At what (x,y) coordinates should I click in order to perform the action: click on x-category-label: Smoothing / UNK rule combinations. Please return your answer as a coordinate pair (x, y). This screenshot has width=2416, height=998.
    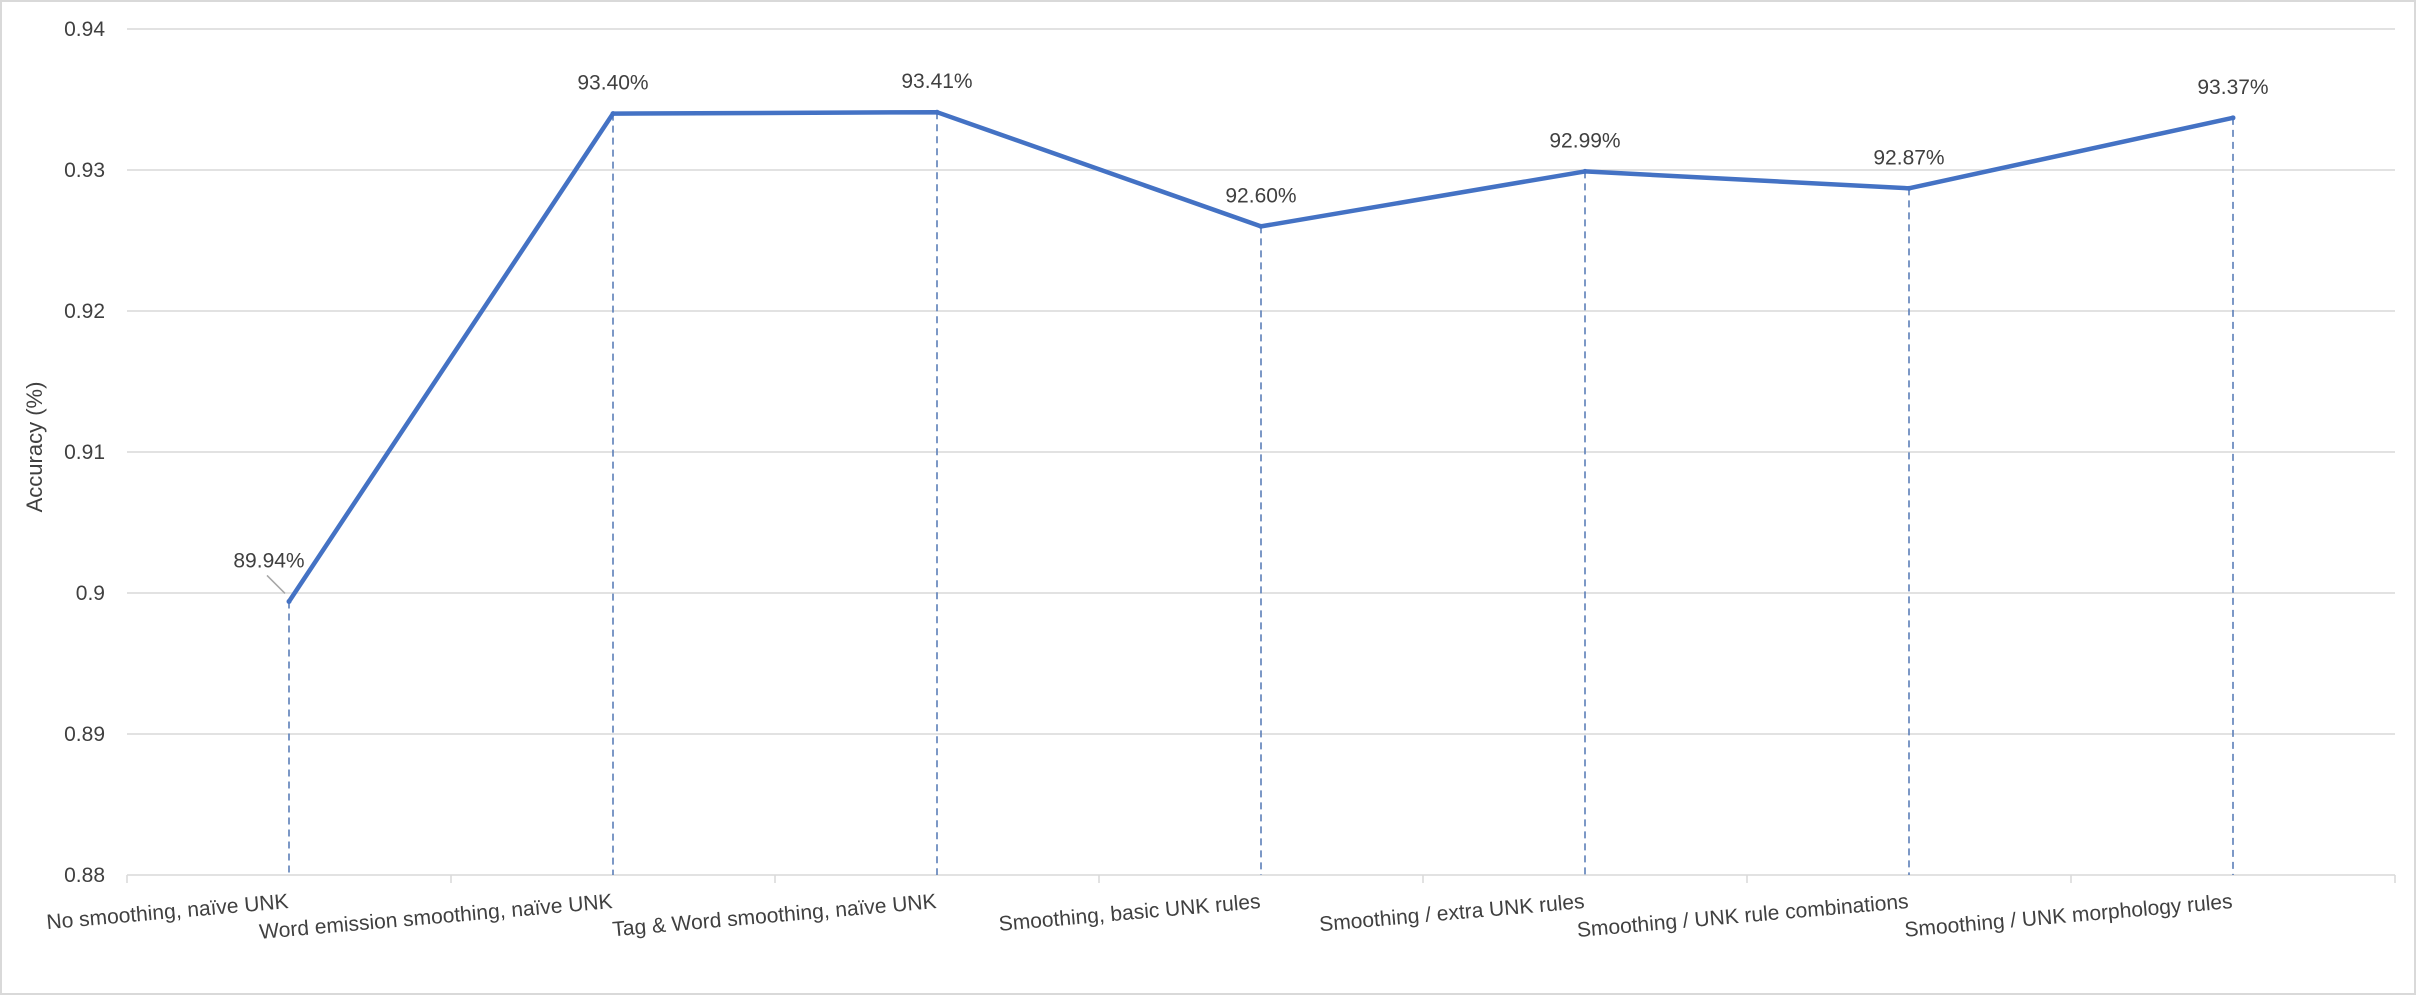
    Looking at the image, I should click on (1742, 916).